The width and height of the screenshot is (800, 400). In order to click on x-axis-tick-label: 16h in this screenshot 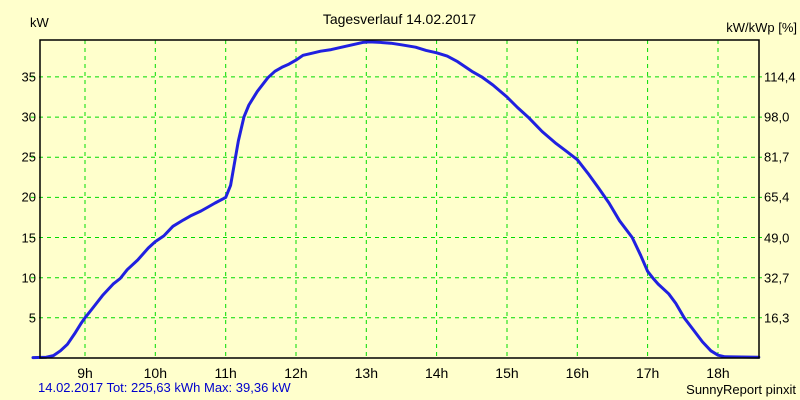, I will do `click(577, 373)`.